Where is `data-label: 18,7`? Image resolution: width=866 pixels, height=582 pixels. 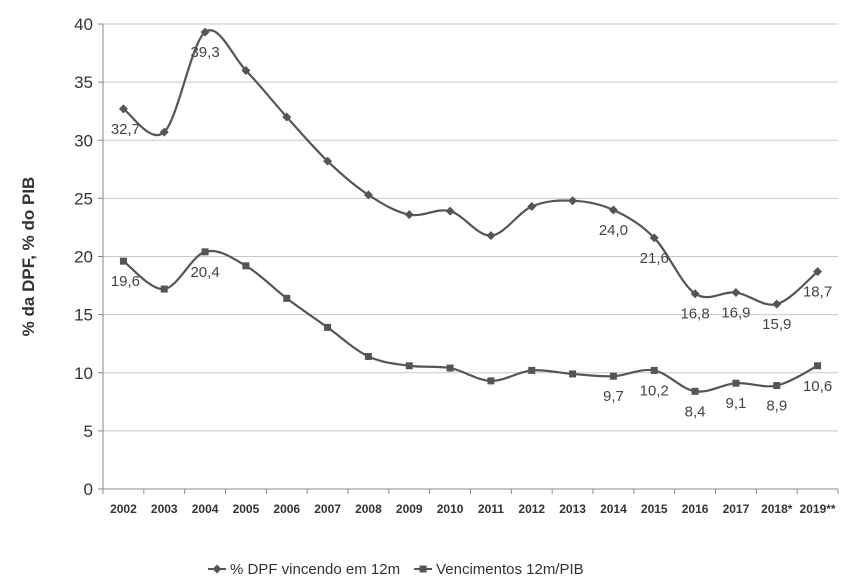
data-label: 18,7 is located at coordinates (817, 292).